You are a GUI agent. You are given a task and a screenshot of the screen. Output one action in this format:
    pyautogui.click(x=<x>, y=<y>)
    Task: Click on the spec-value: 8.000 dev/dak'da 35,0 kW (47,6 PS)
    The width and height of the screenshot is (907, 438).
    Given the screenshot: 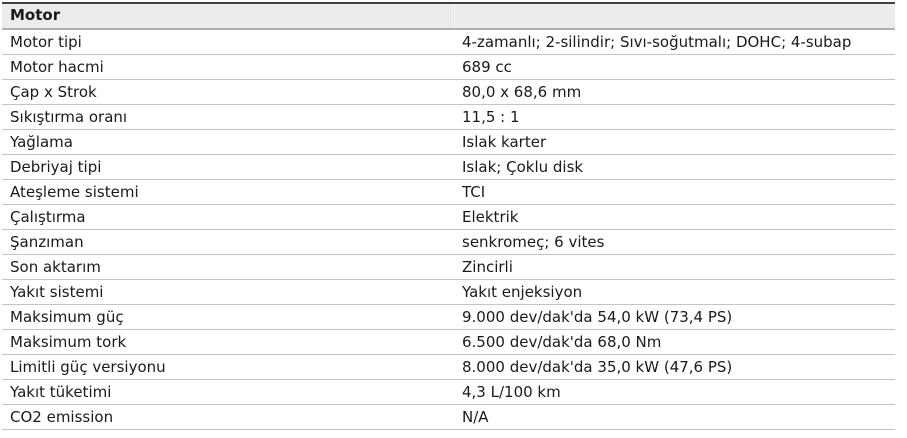 What is the action you would take?
    pyautogui.click(x=597, y=367)
    